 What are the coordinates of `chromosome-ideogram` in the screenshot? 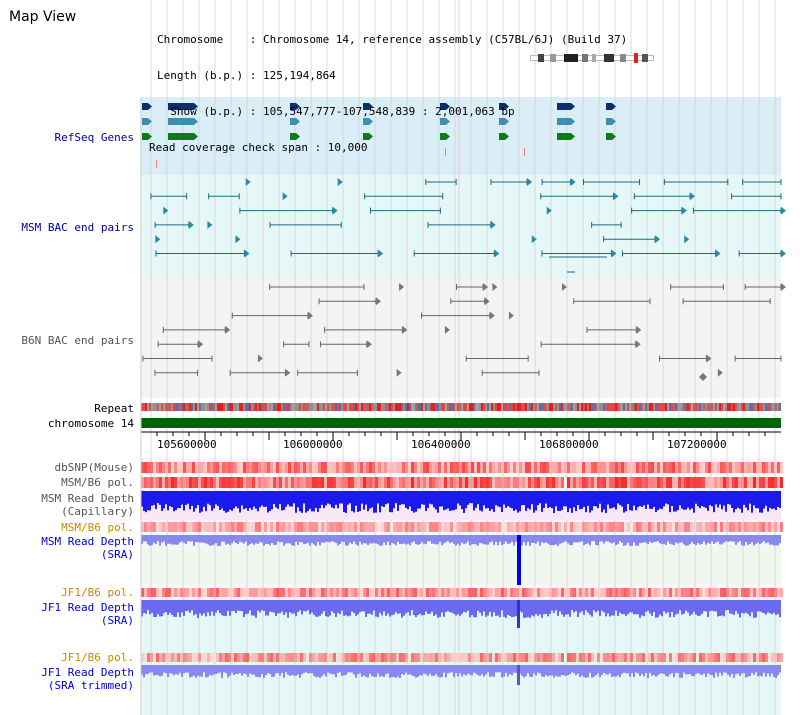 It's located at (592, 58).